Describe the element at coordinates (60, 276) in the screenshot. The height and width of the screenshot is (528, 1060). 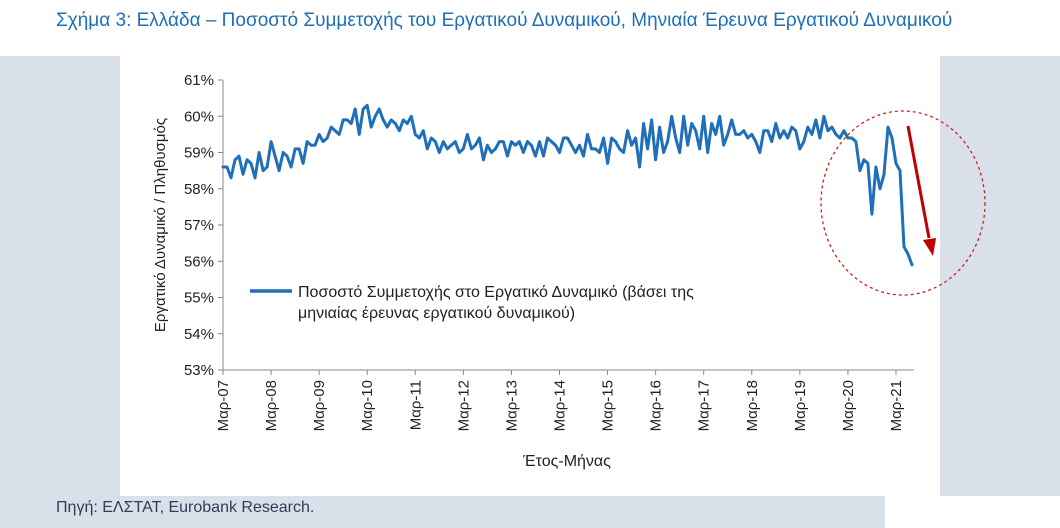
I see `left-background-panel` at that location.